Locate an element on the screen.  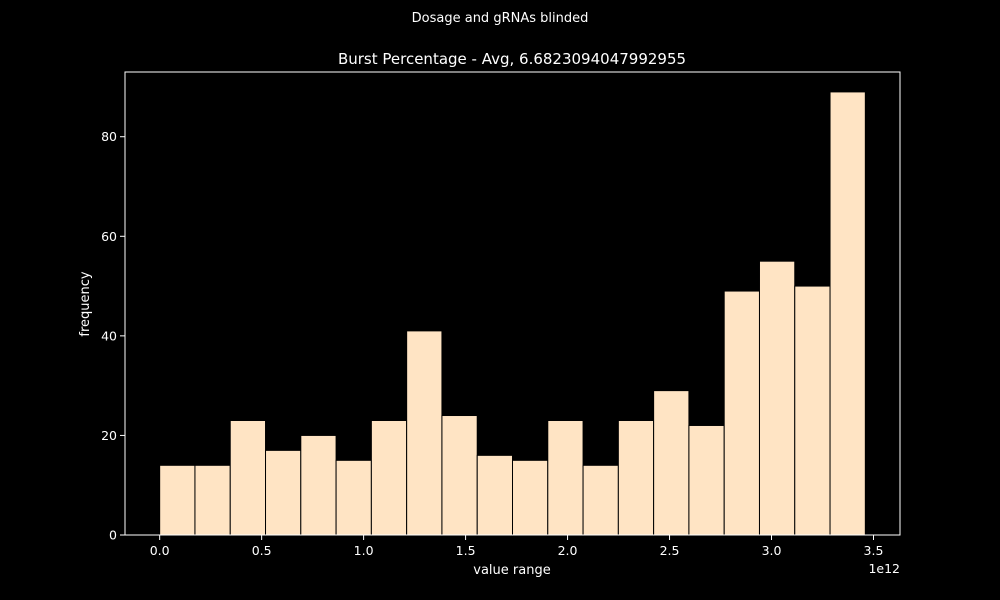
figure-suptitle: Dosage and gRNAs blinded is located at coordinates (500, 18).